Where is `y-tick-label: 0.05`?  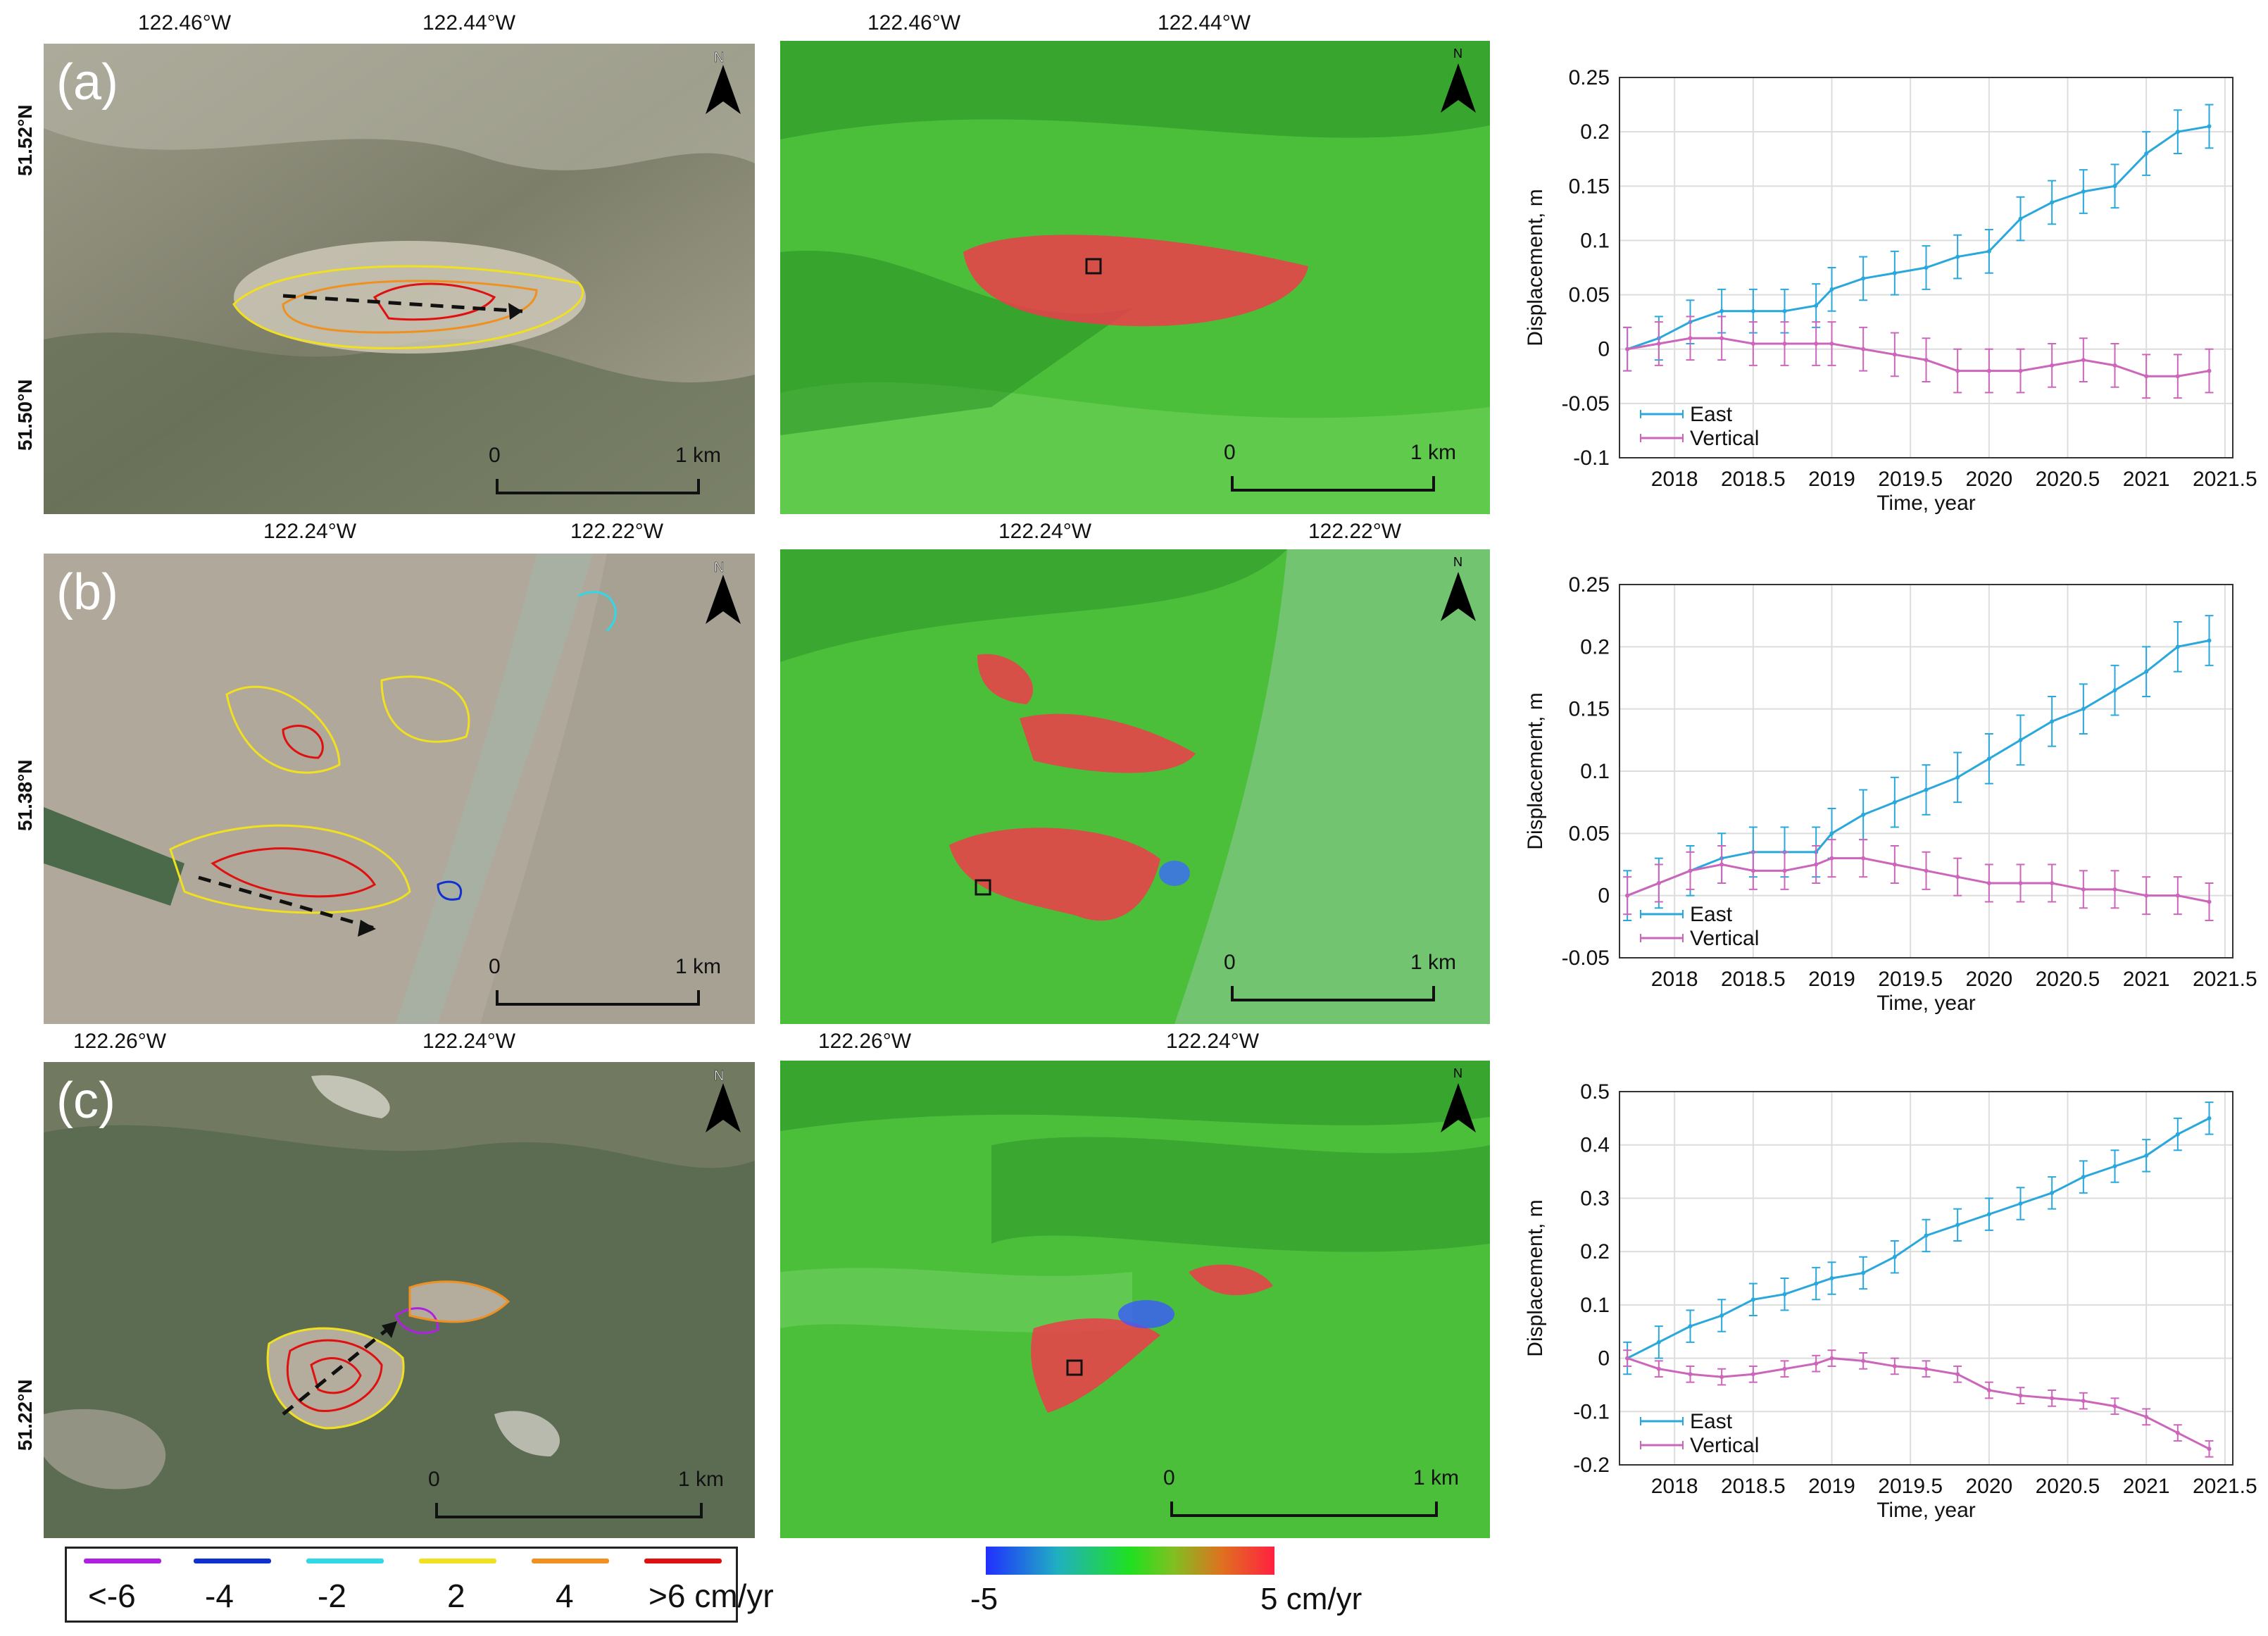 y-tick-label: 0.05 is located at coordinates (1589, 833).